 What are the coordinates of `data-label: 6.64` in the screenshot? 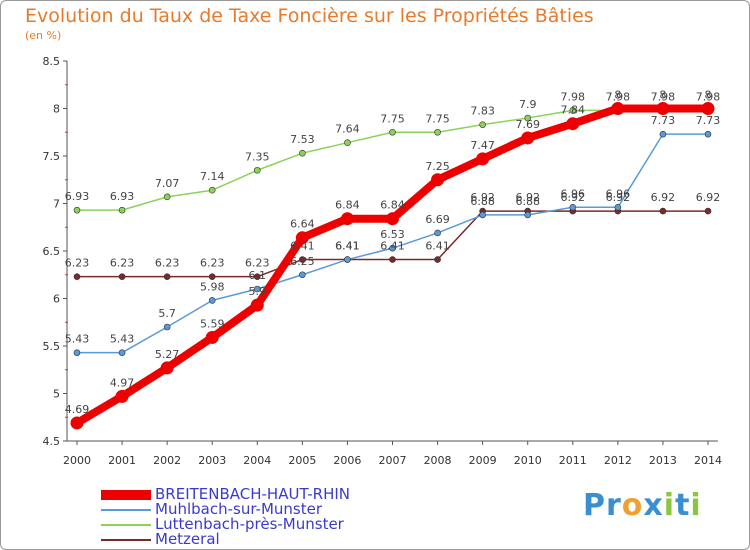 It's located at (302, 224).